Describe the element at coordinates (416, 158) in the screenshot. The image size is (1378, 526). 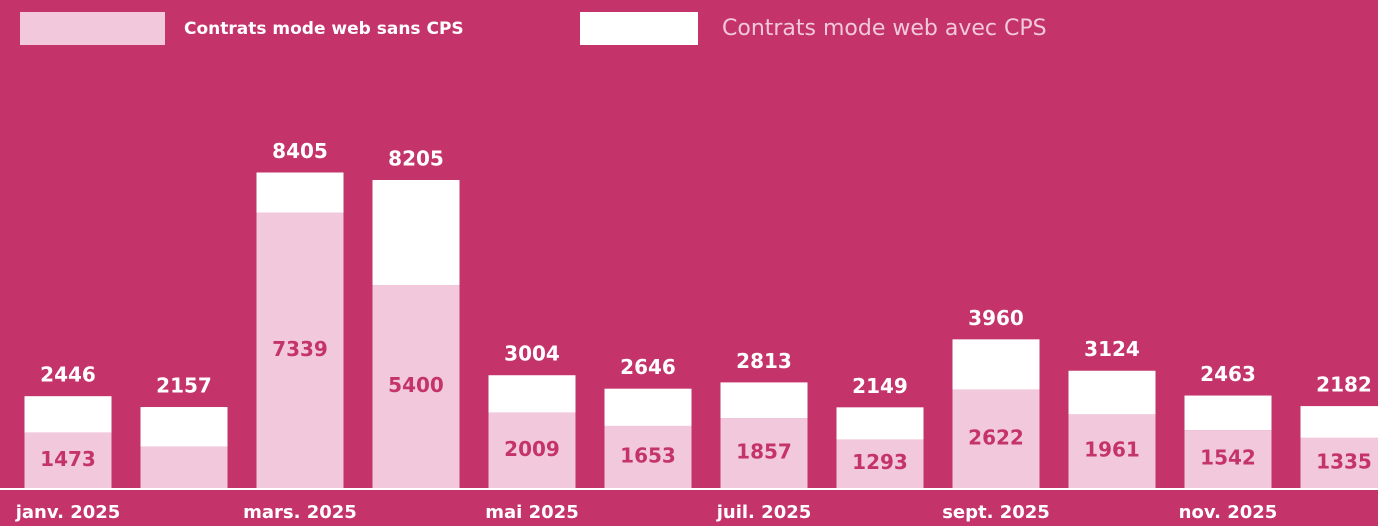
I see `total-label: 8205` at that location.